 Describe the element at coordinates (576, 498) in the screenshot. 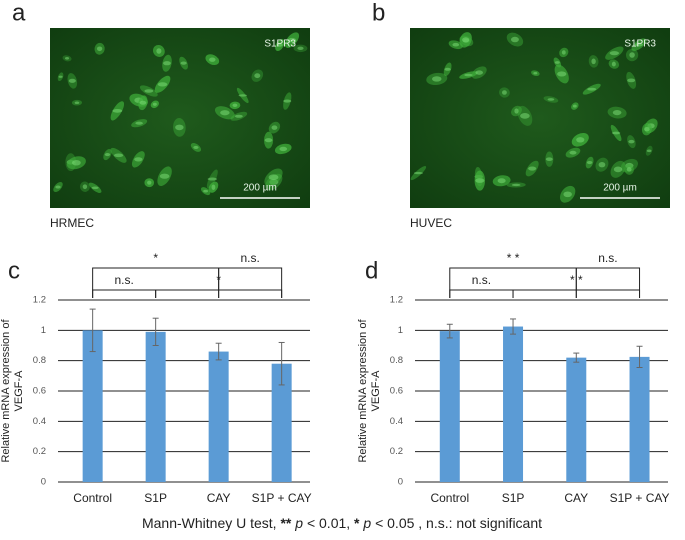

I see `x-tick-label: CAY` at that location.